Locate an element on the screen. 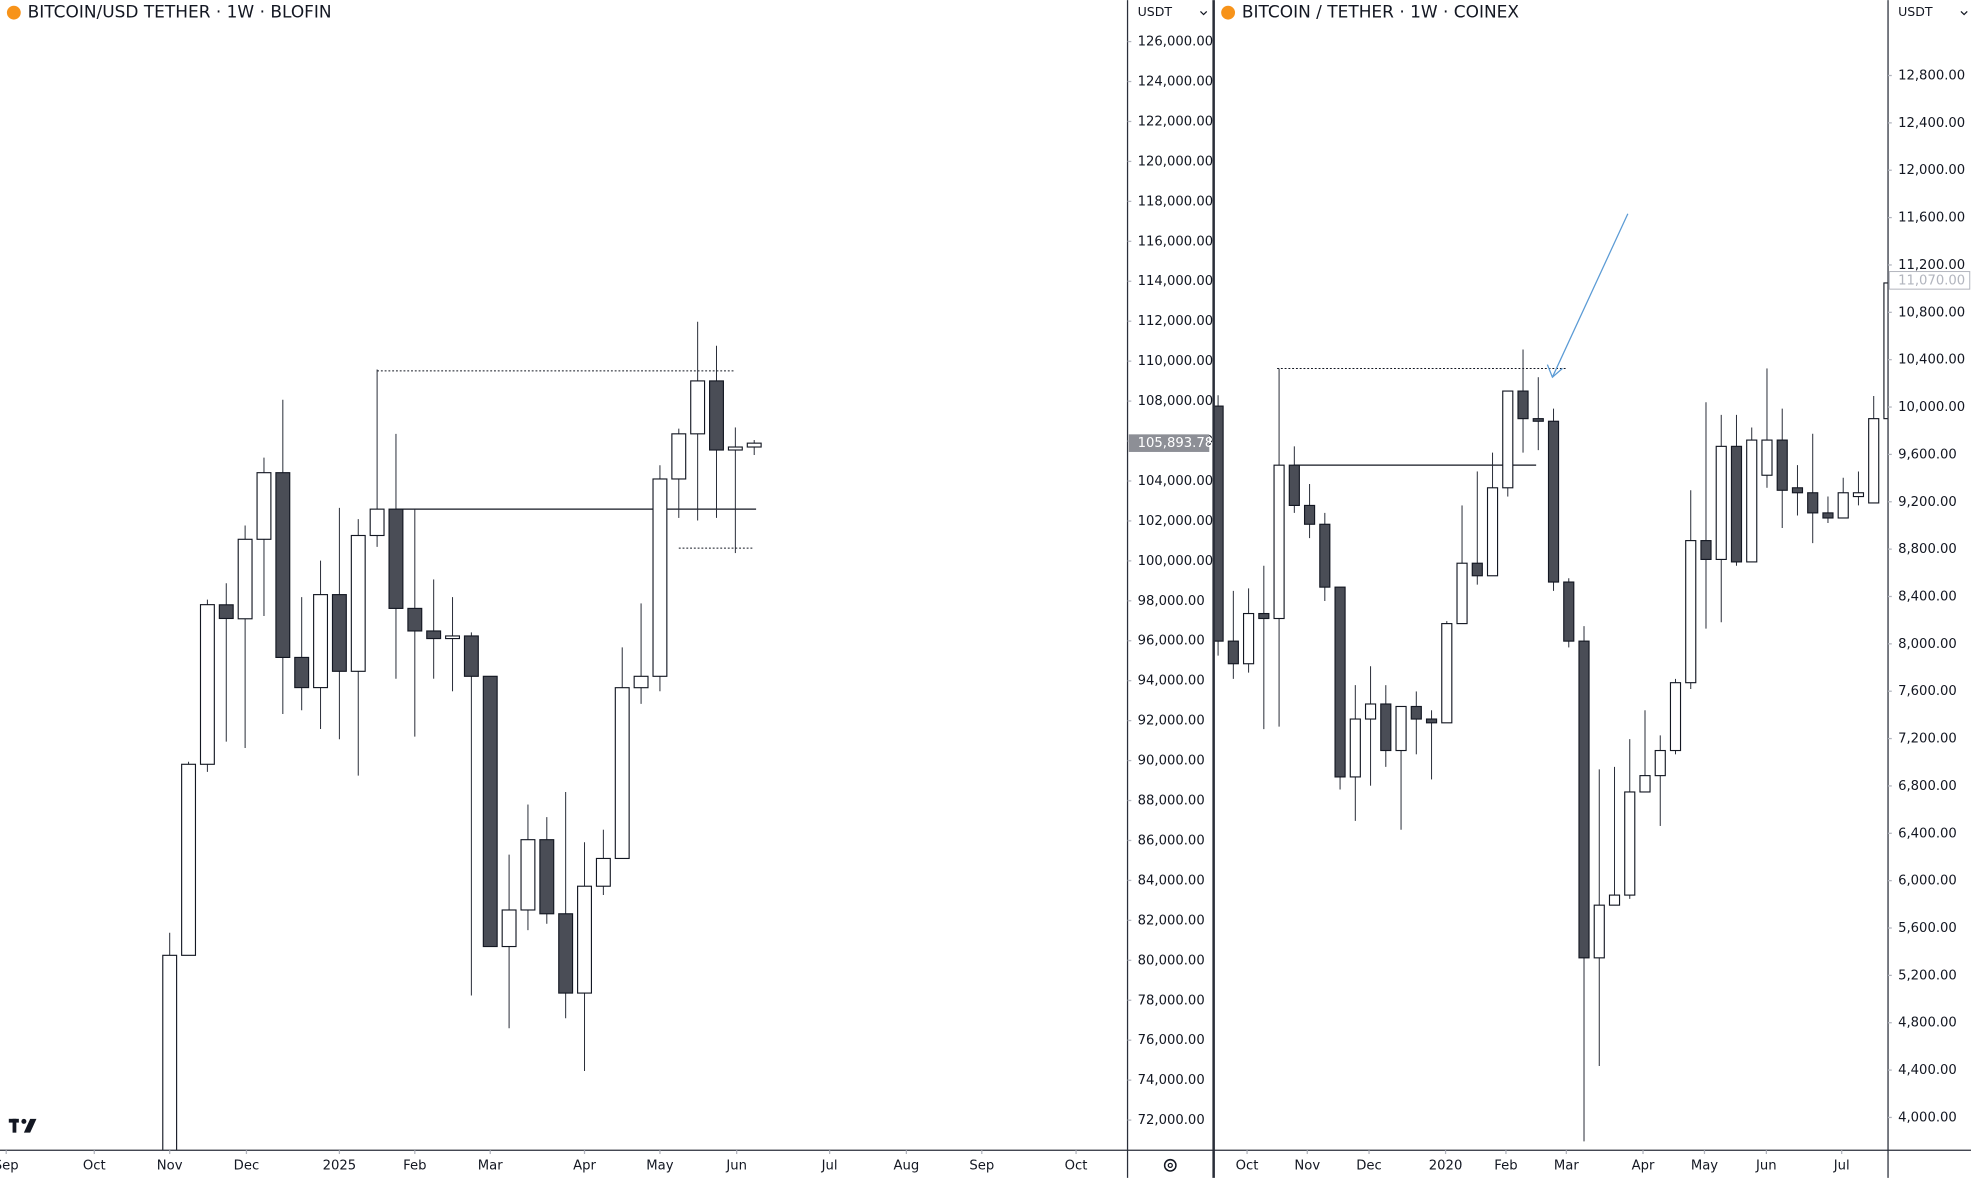 Image resolution: width=1971 pixels, height=1178 pixels. x-tick-label: Jul is located at coordinates (829, 1165).